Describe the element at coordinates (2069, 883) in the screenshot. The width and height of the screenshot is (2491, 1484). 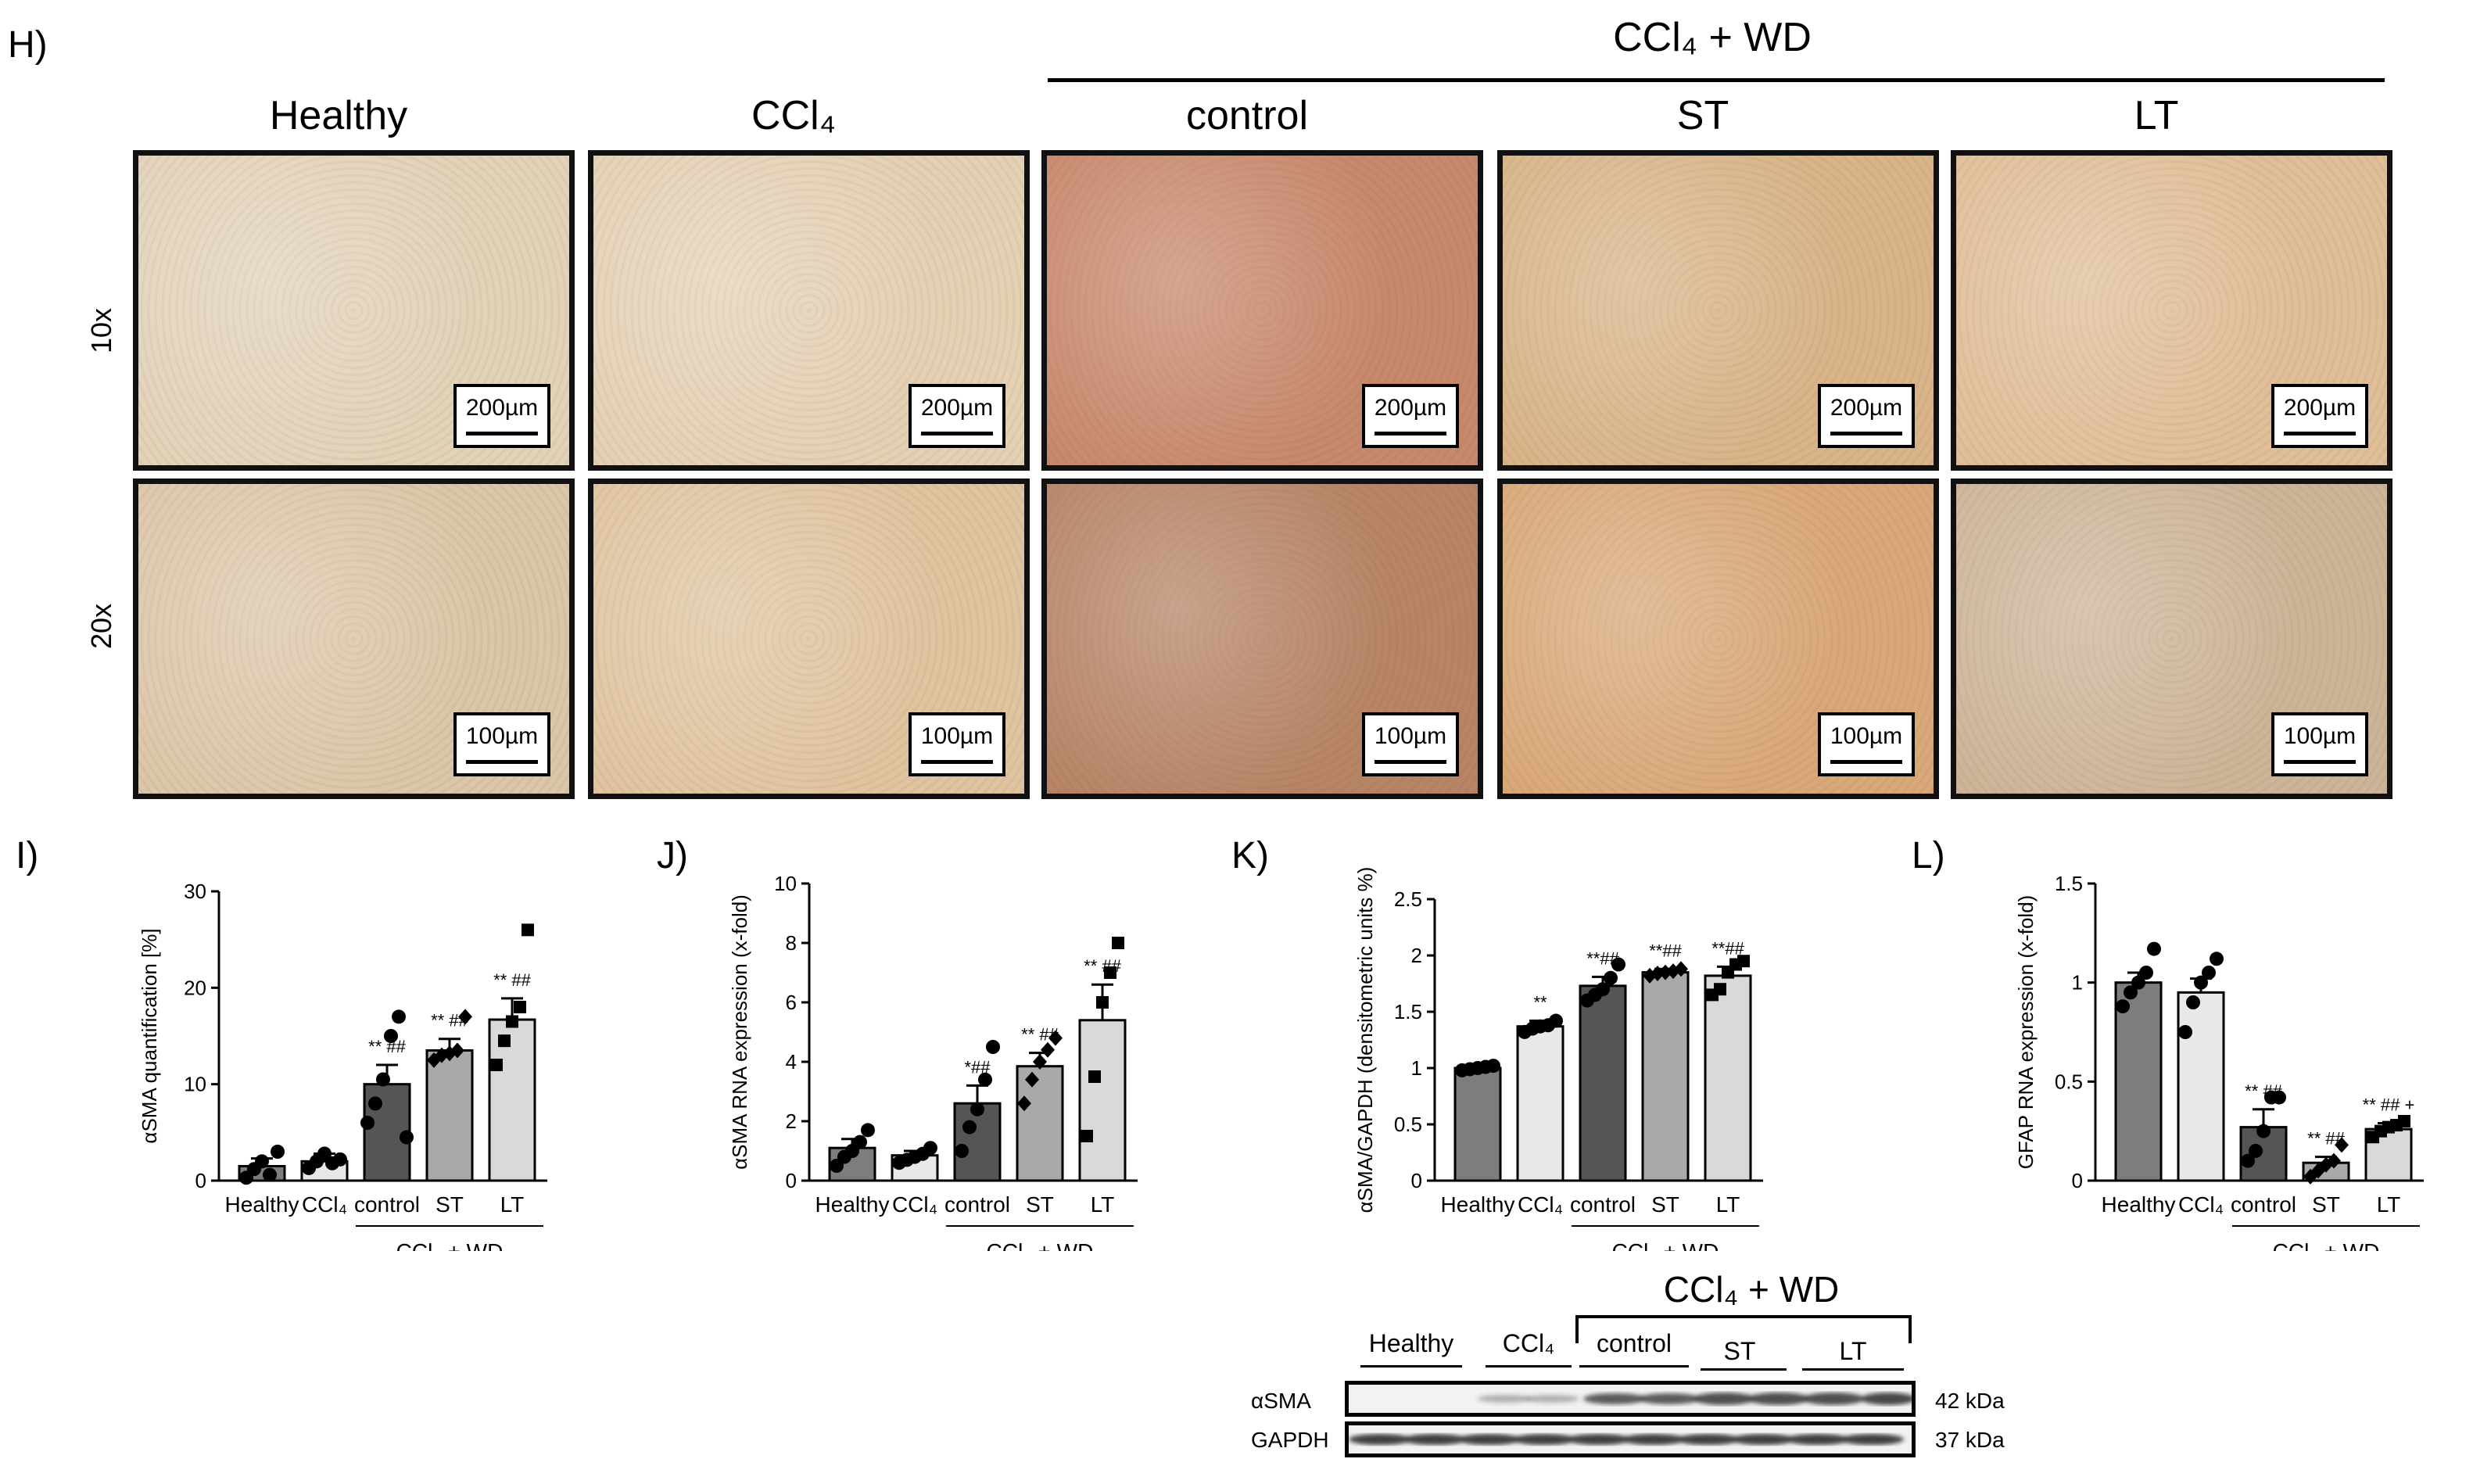
I see `y-tick-label: 1.5` at that location.